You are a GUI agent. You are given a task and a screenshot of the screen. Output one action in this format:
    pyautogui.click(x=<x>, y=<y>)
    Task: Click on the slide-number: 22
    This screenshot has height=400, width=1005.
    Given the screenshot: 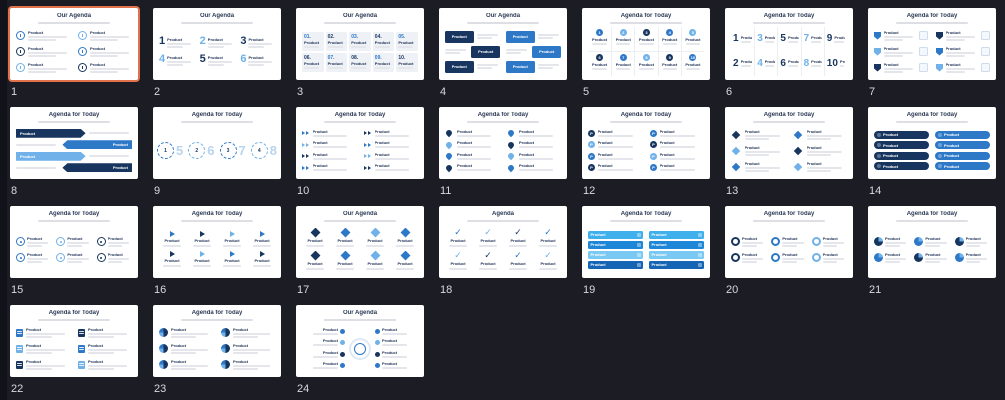 What is the action you would take?
    pyautogui.click(x=17, y=389)
    